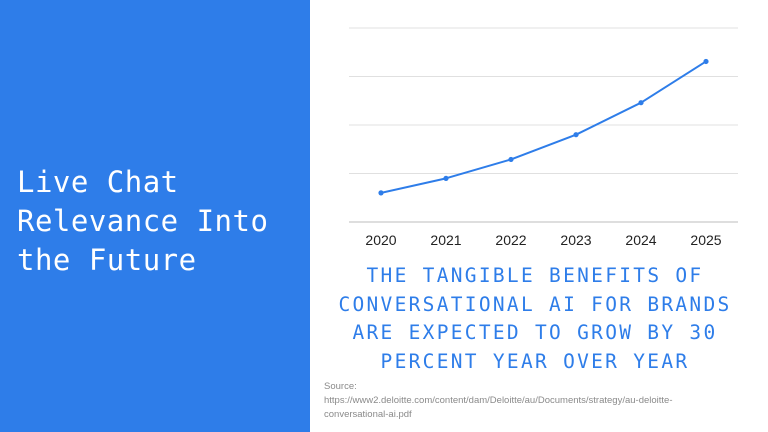 The width and height of the screenshot is (768, 432). What do you see at coordinates (543, 127) in the screenshot?
I see `series-line` at bounding box center [543, 127].